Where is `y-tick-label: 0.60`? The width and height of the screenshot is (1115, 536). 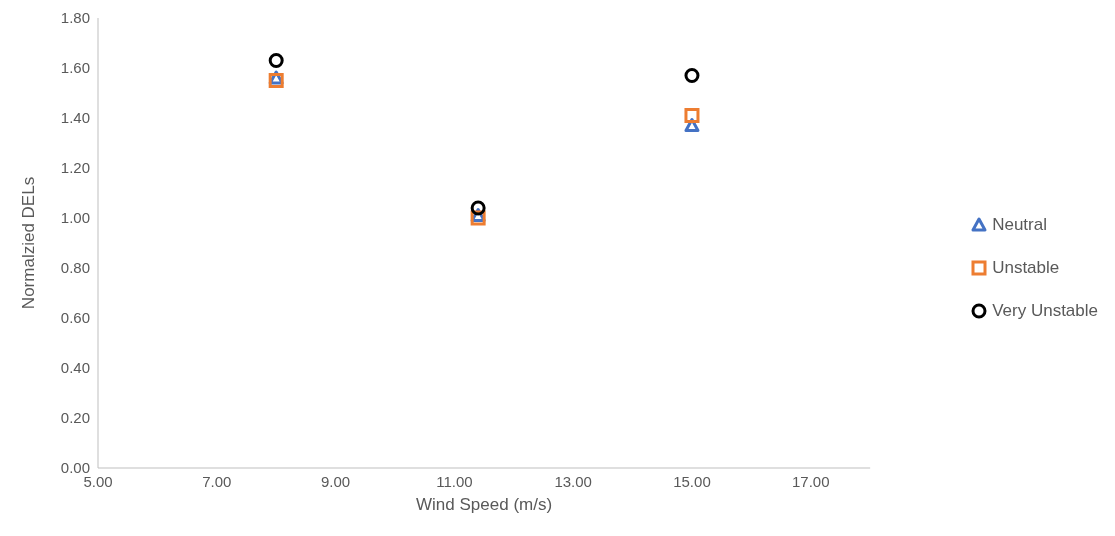
y-tick-label: 0.60 is located at coordinates (75, 318).